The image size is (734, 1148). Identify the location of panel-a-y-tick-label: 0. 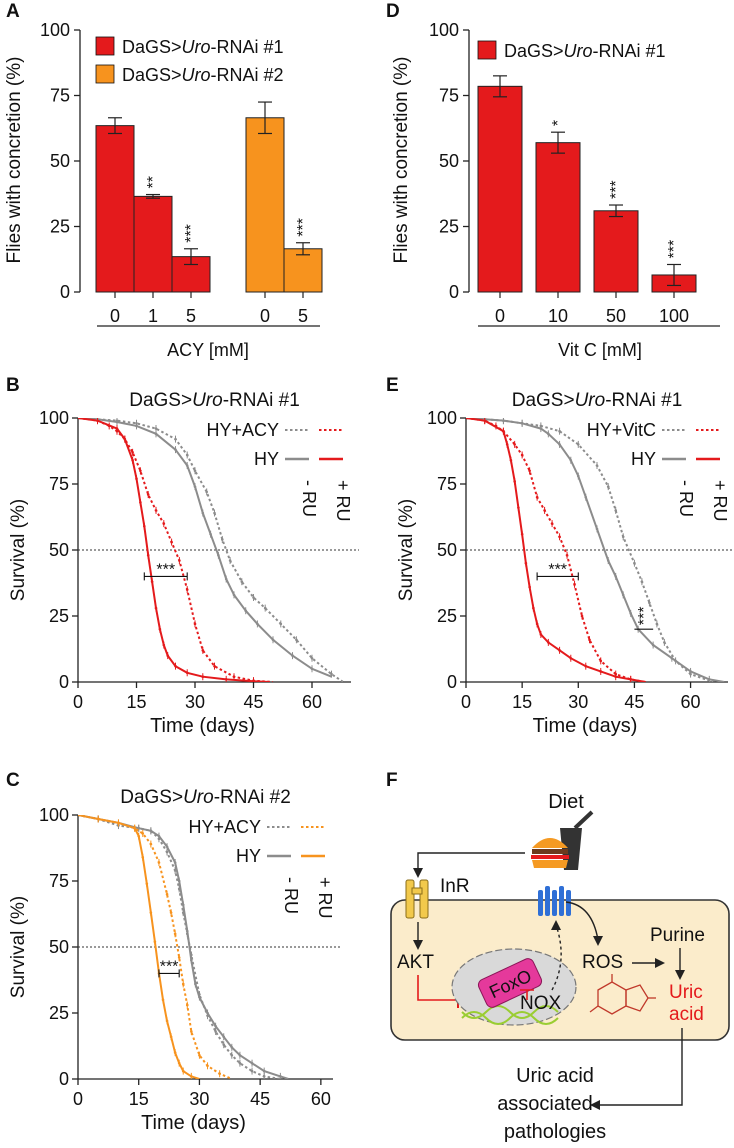
(65, 292).